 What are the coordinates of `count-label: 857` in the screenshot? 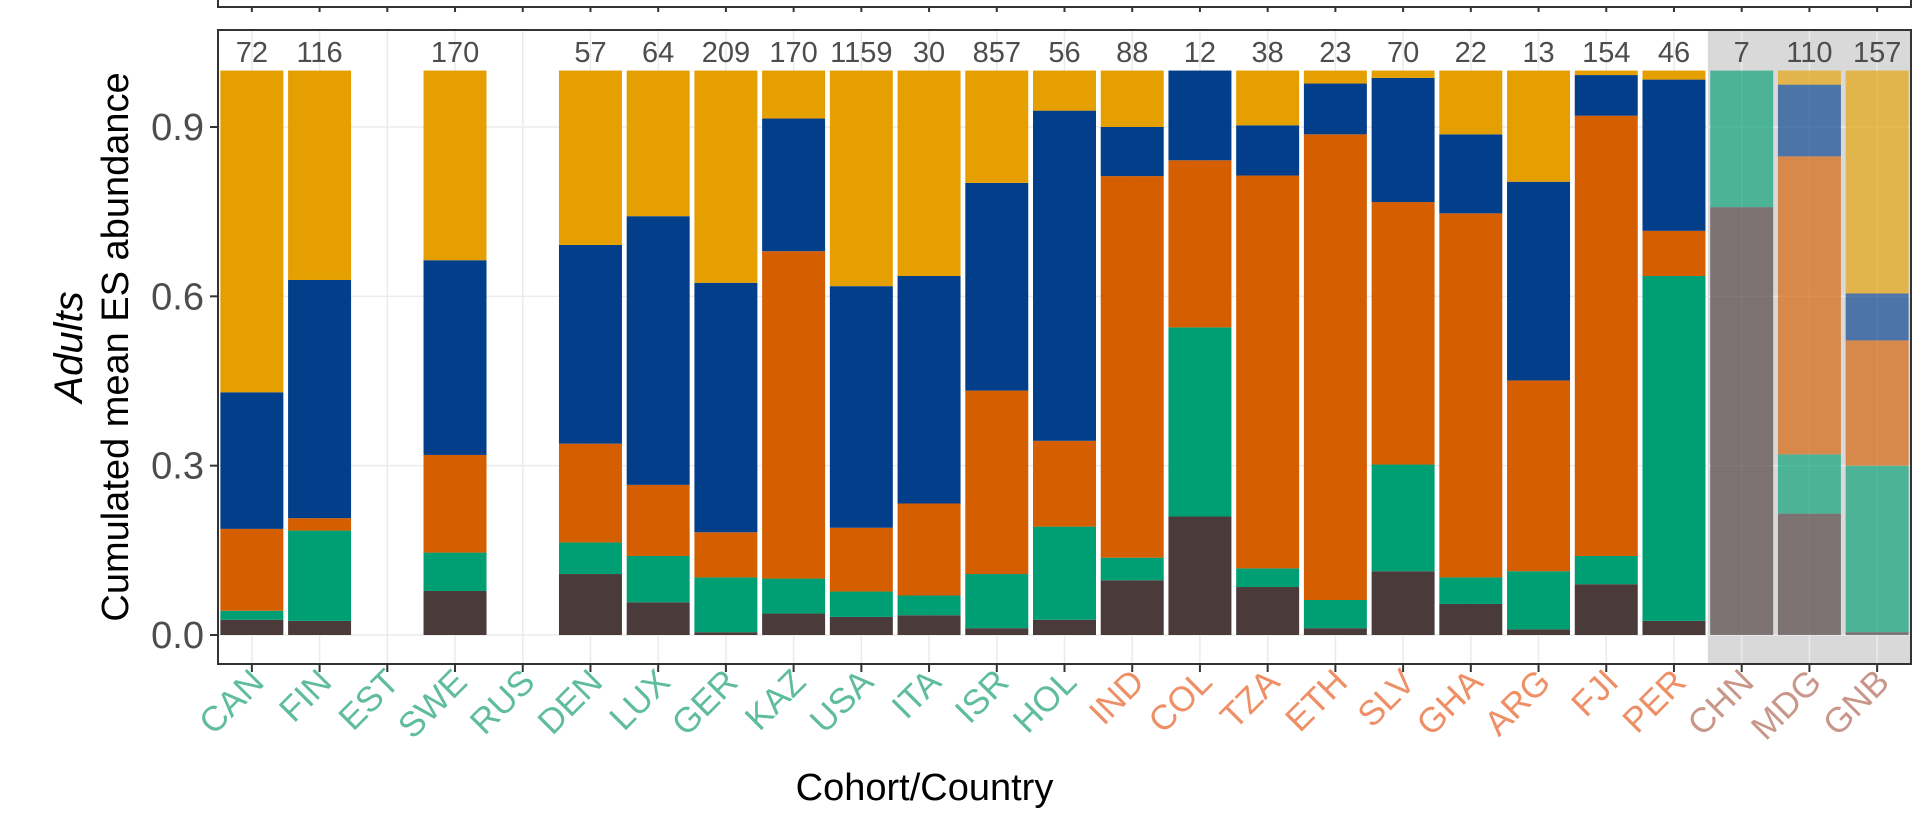 It's located at (997, 53).